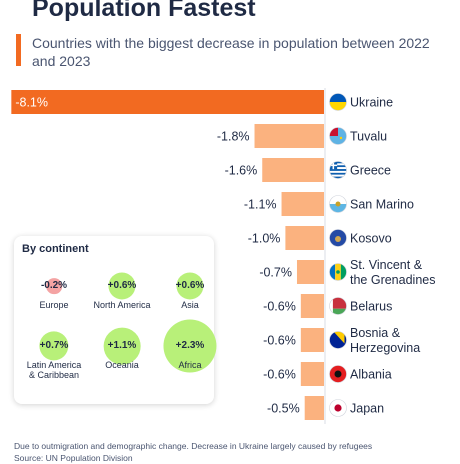 The image size is (460, 464). I want to click on data-label-9: -0.5%, so click(283, 409).